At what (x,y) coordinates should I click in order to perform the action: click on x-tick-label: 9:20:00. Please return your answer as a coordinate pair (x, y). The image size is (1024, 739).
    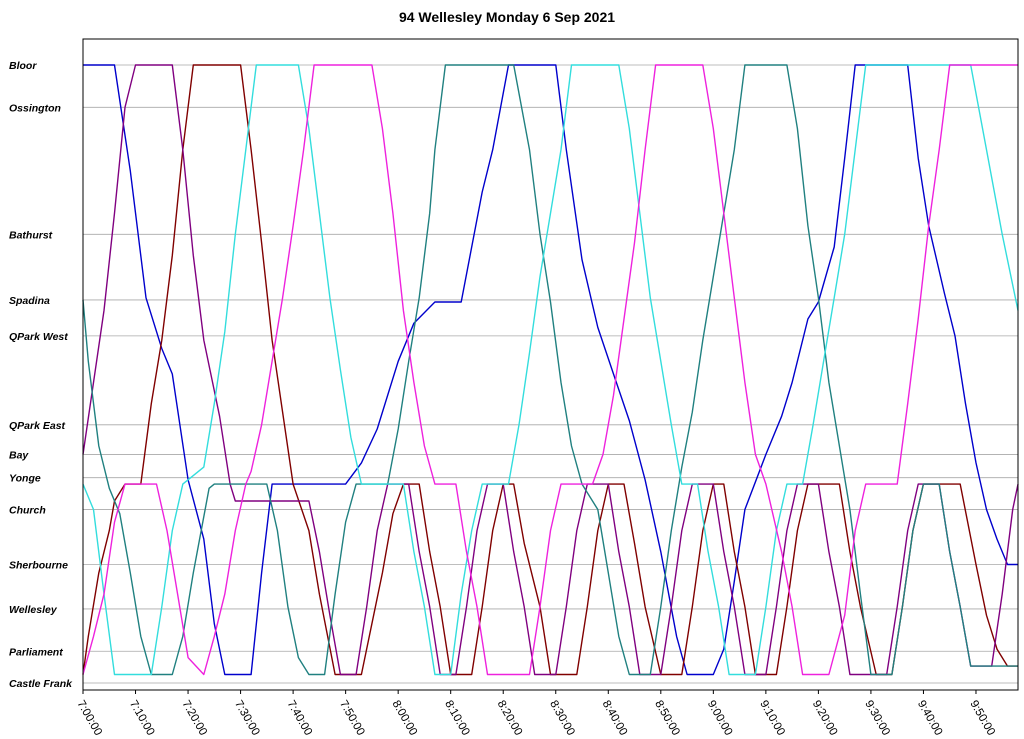
    Looking at the image, I should click on (825, 718).